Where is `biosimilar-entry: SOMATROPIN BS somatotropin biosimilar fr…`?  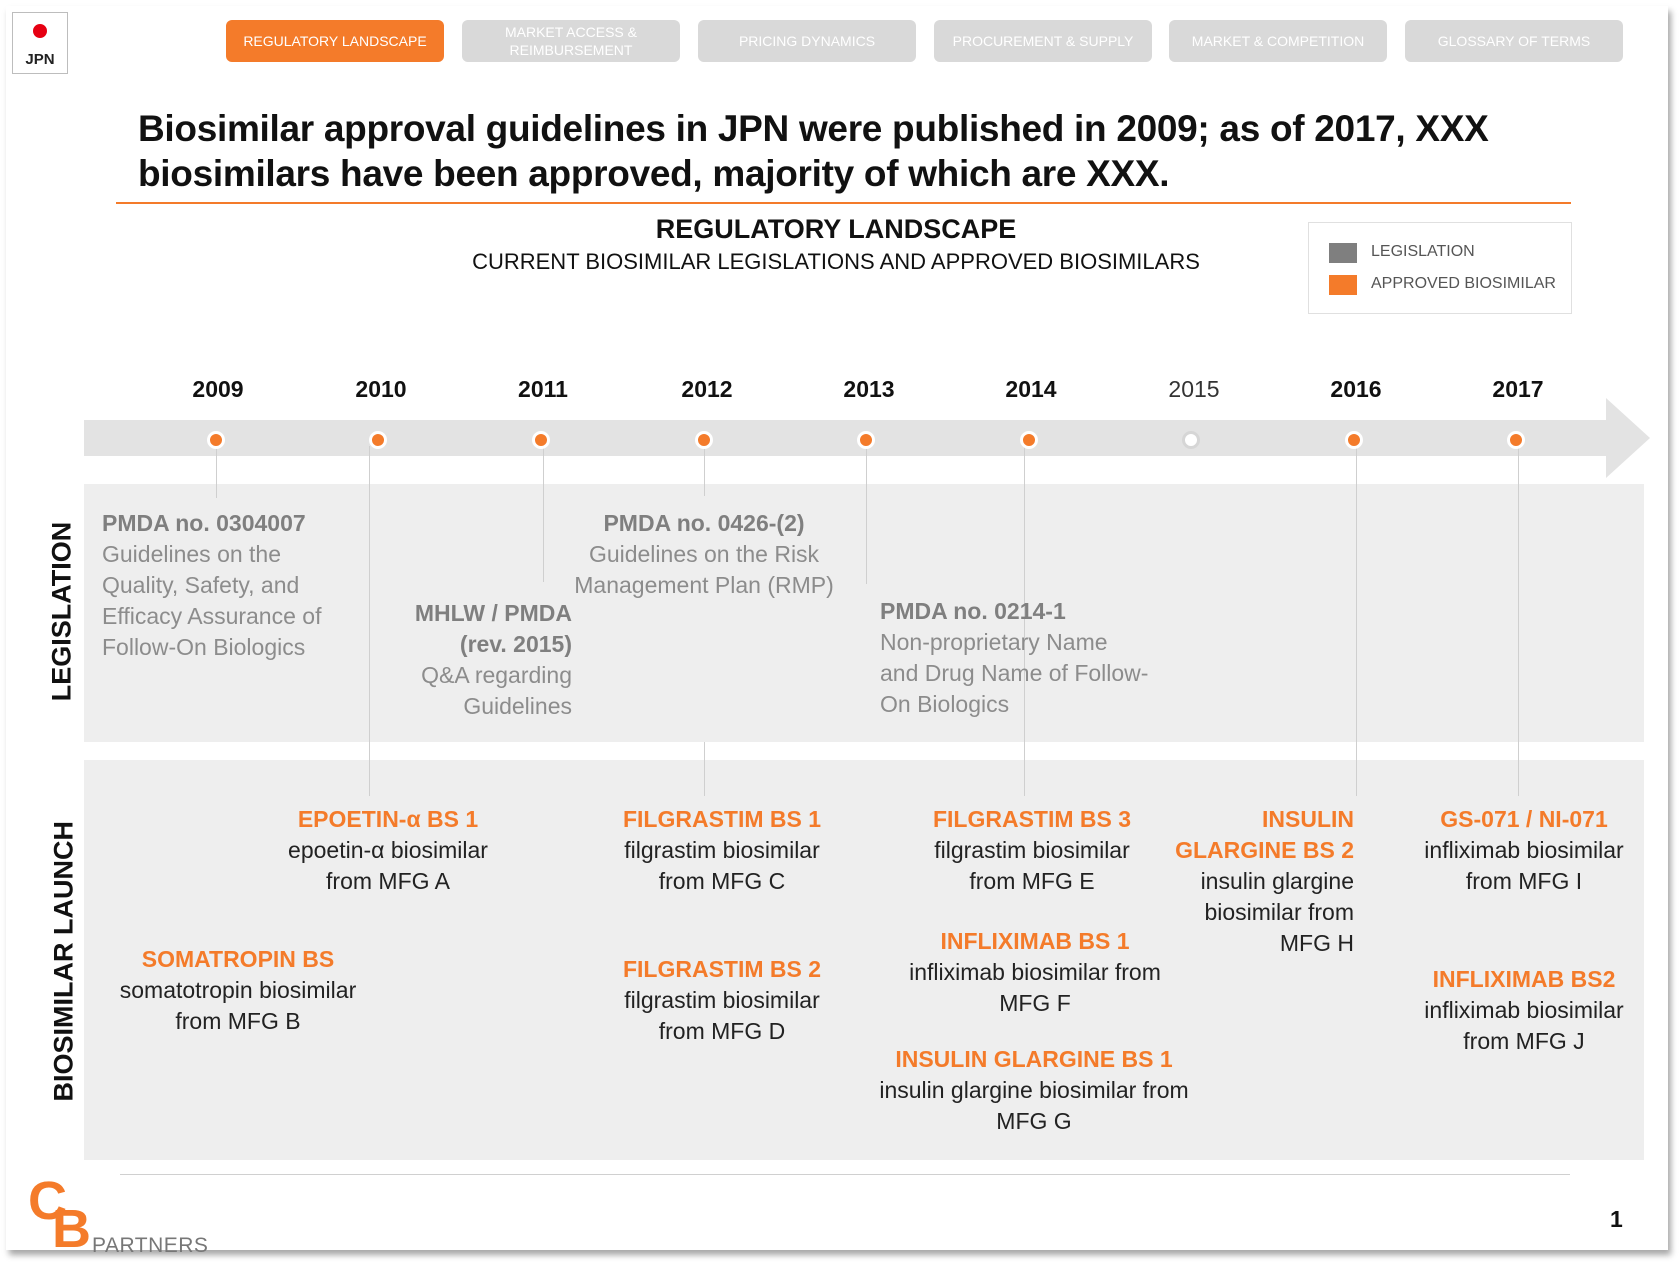
biosimilar-entry: SOMATROPIN BS somatotropin biosimilar fr… is located at coordinates (238, 990).